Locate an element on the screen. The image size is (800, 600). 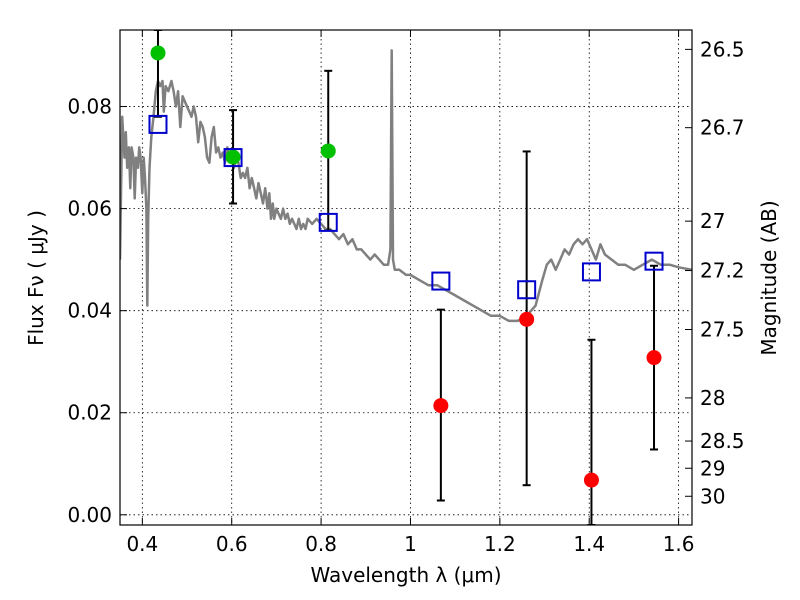
x-tick-label: 1 is located at coordinates (410, 544).